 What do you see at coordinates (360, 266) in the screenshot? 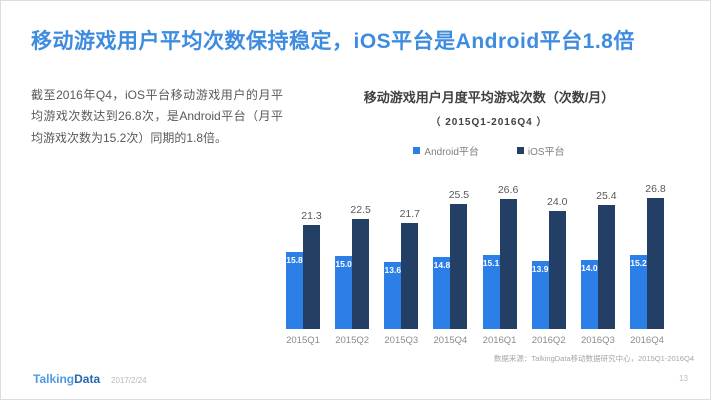
I see `bar: 22.5` at bounding box center [360, 266].